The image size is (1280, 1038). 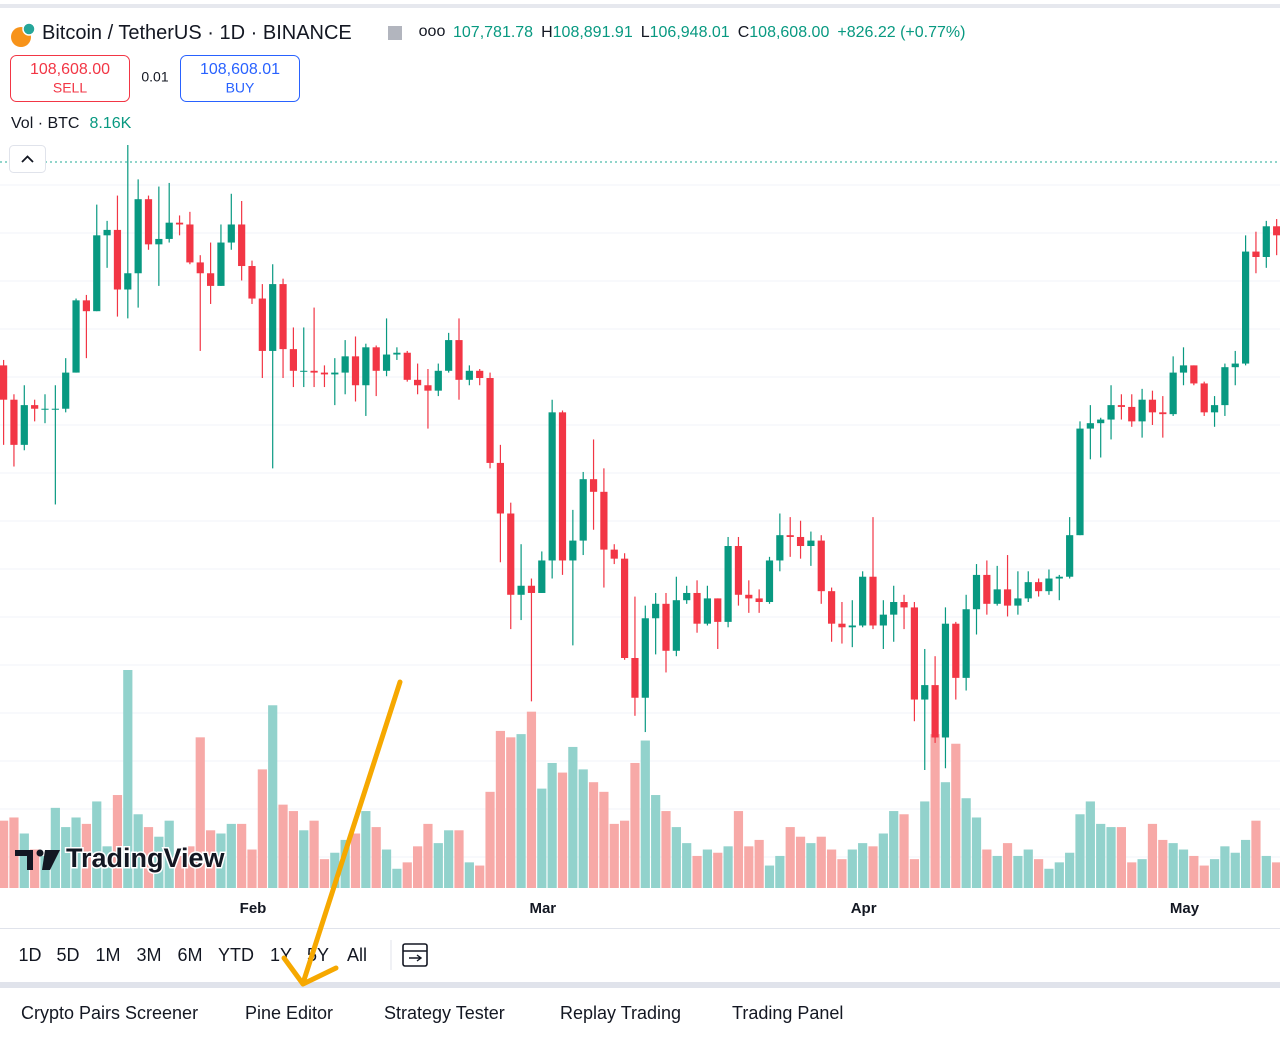 What do you see at coordinates (352, 831) in the screenshot?
I see `arrow-shaft` at bounding box center [352, 831].